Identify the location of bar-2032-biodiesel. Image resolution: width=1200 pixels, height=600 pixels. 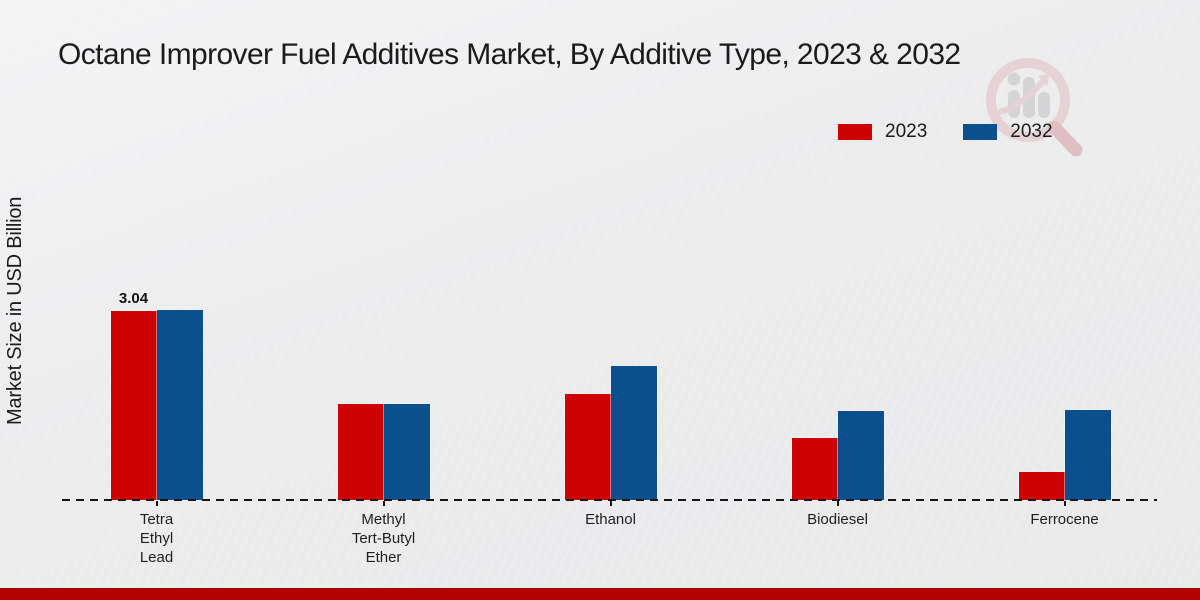
(860, 455).